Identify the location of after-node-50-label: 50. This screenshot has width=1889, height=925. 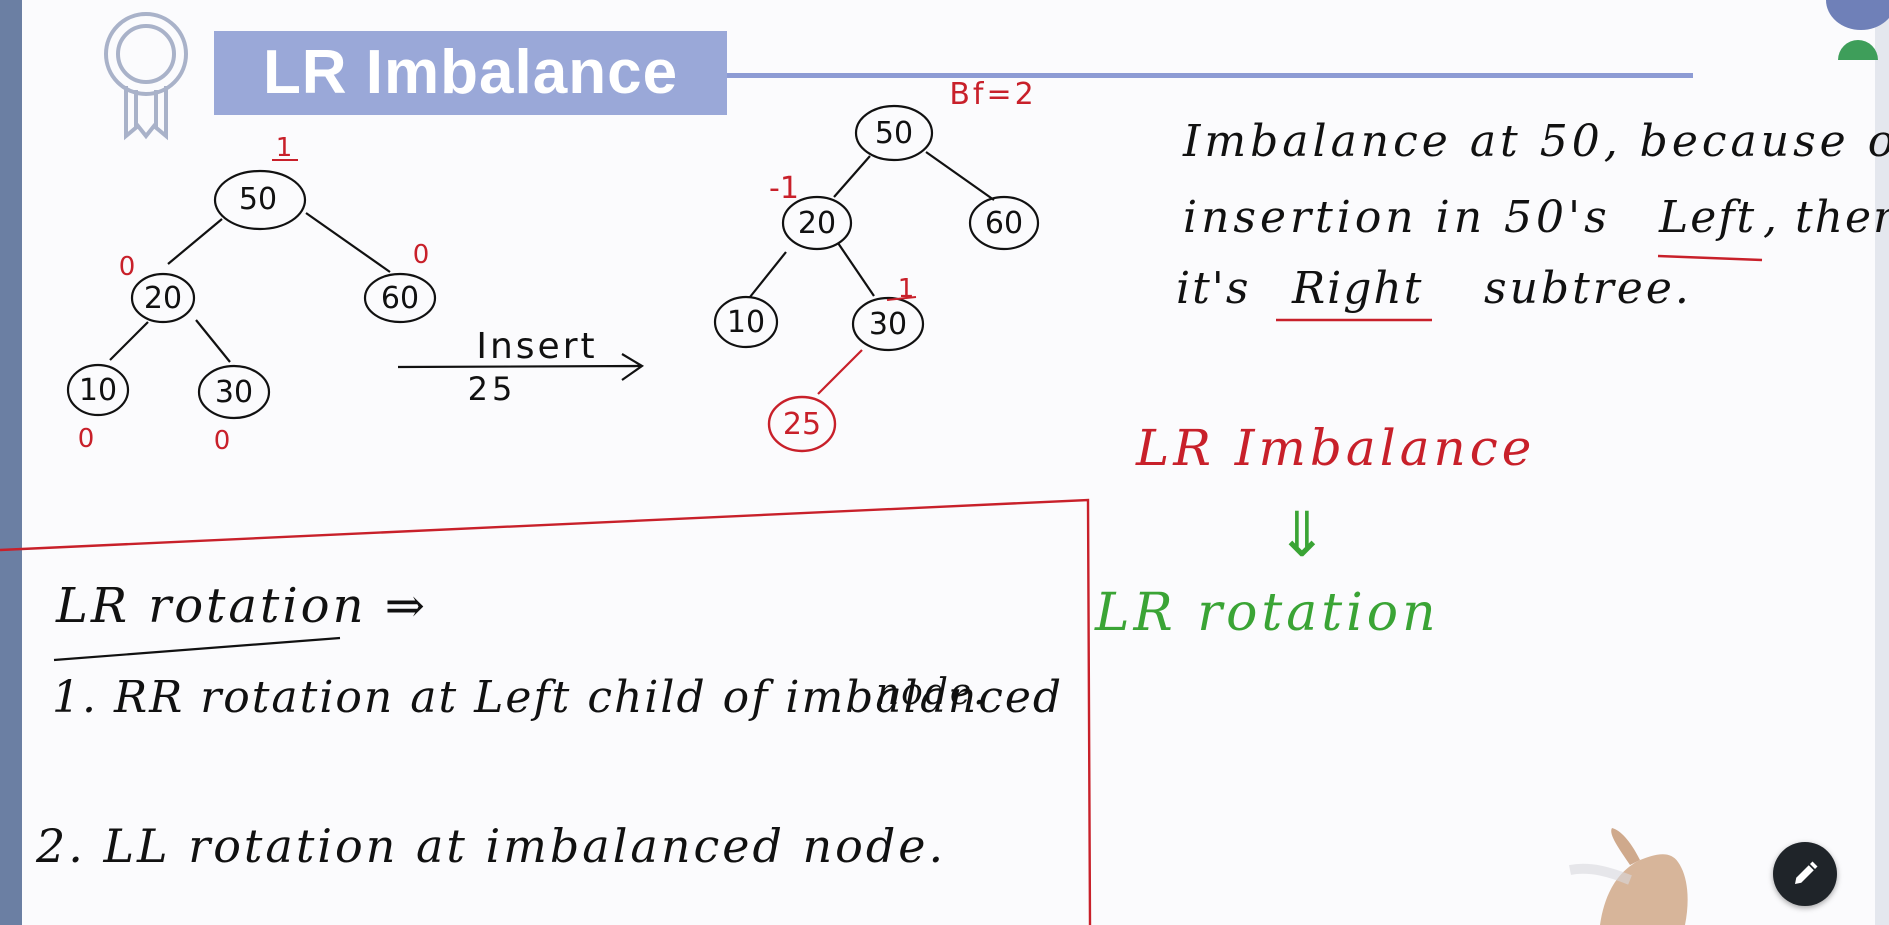
(894, 133).